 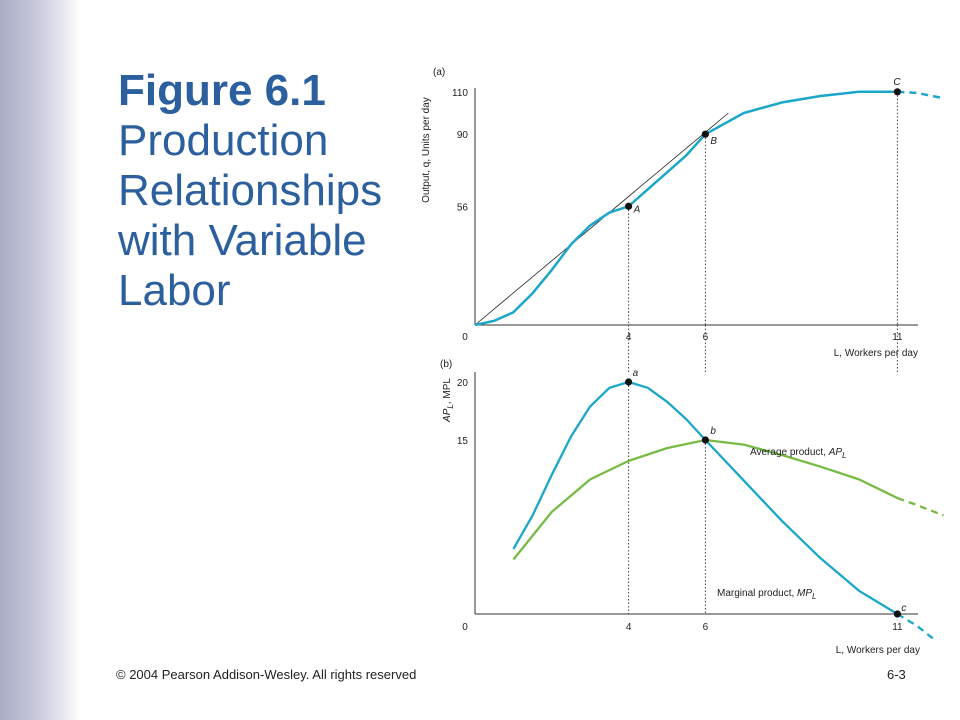 What do you see at coordinates (463, 207) in the screenshot?
I see `panel-a-y-tick-label: 56` at bounding box center [463, 207].